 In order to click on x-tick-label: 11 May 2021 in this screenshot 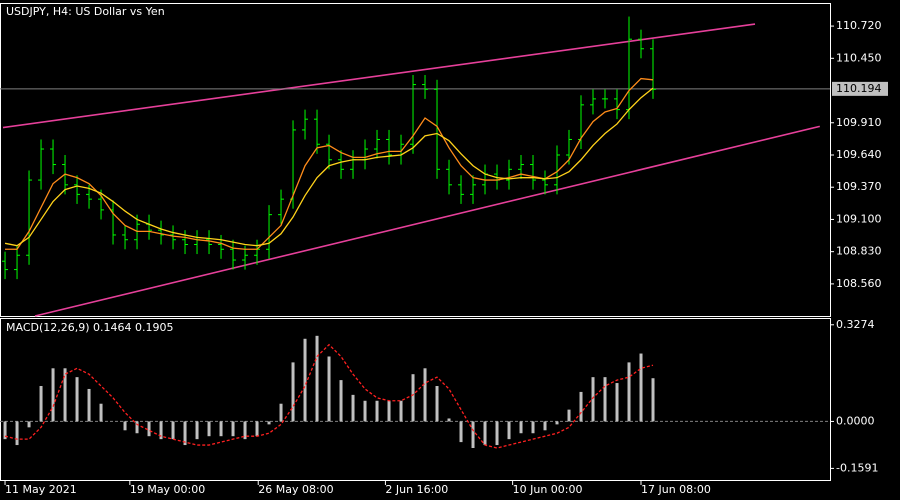, I will do `click(41, 489)`.